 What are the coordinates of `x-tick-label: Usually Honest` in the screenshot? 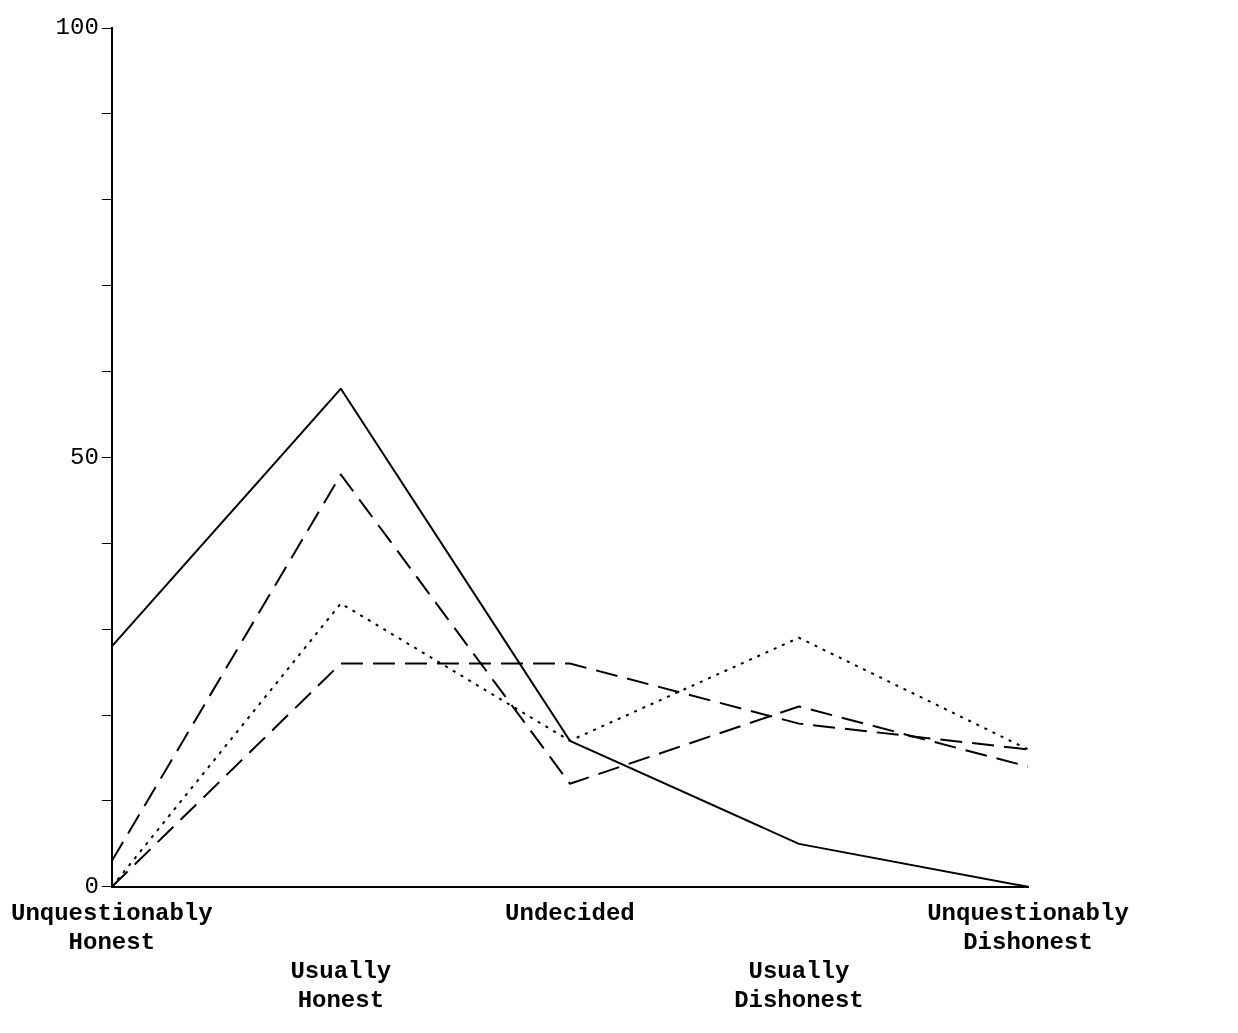 It's located at (341, 985).